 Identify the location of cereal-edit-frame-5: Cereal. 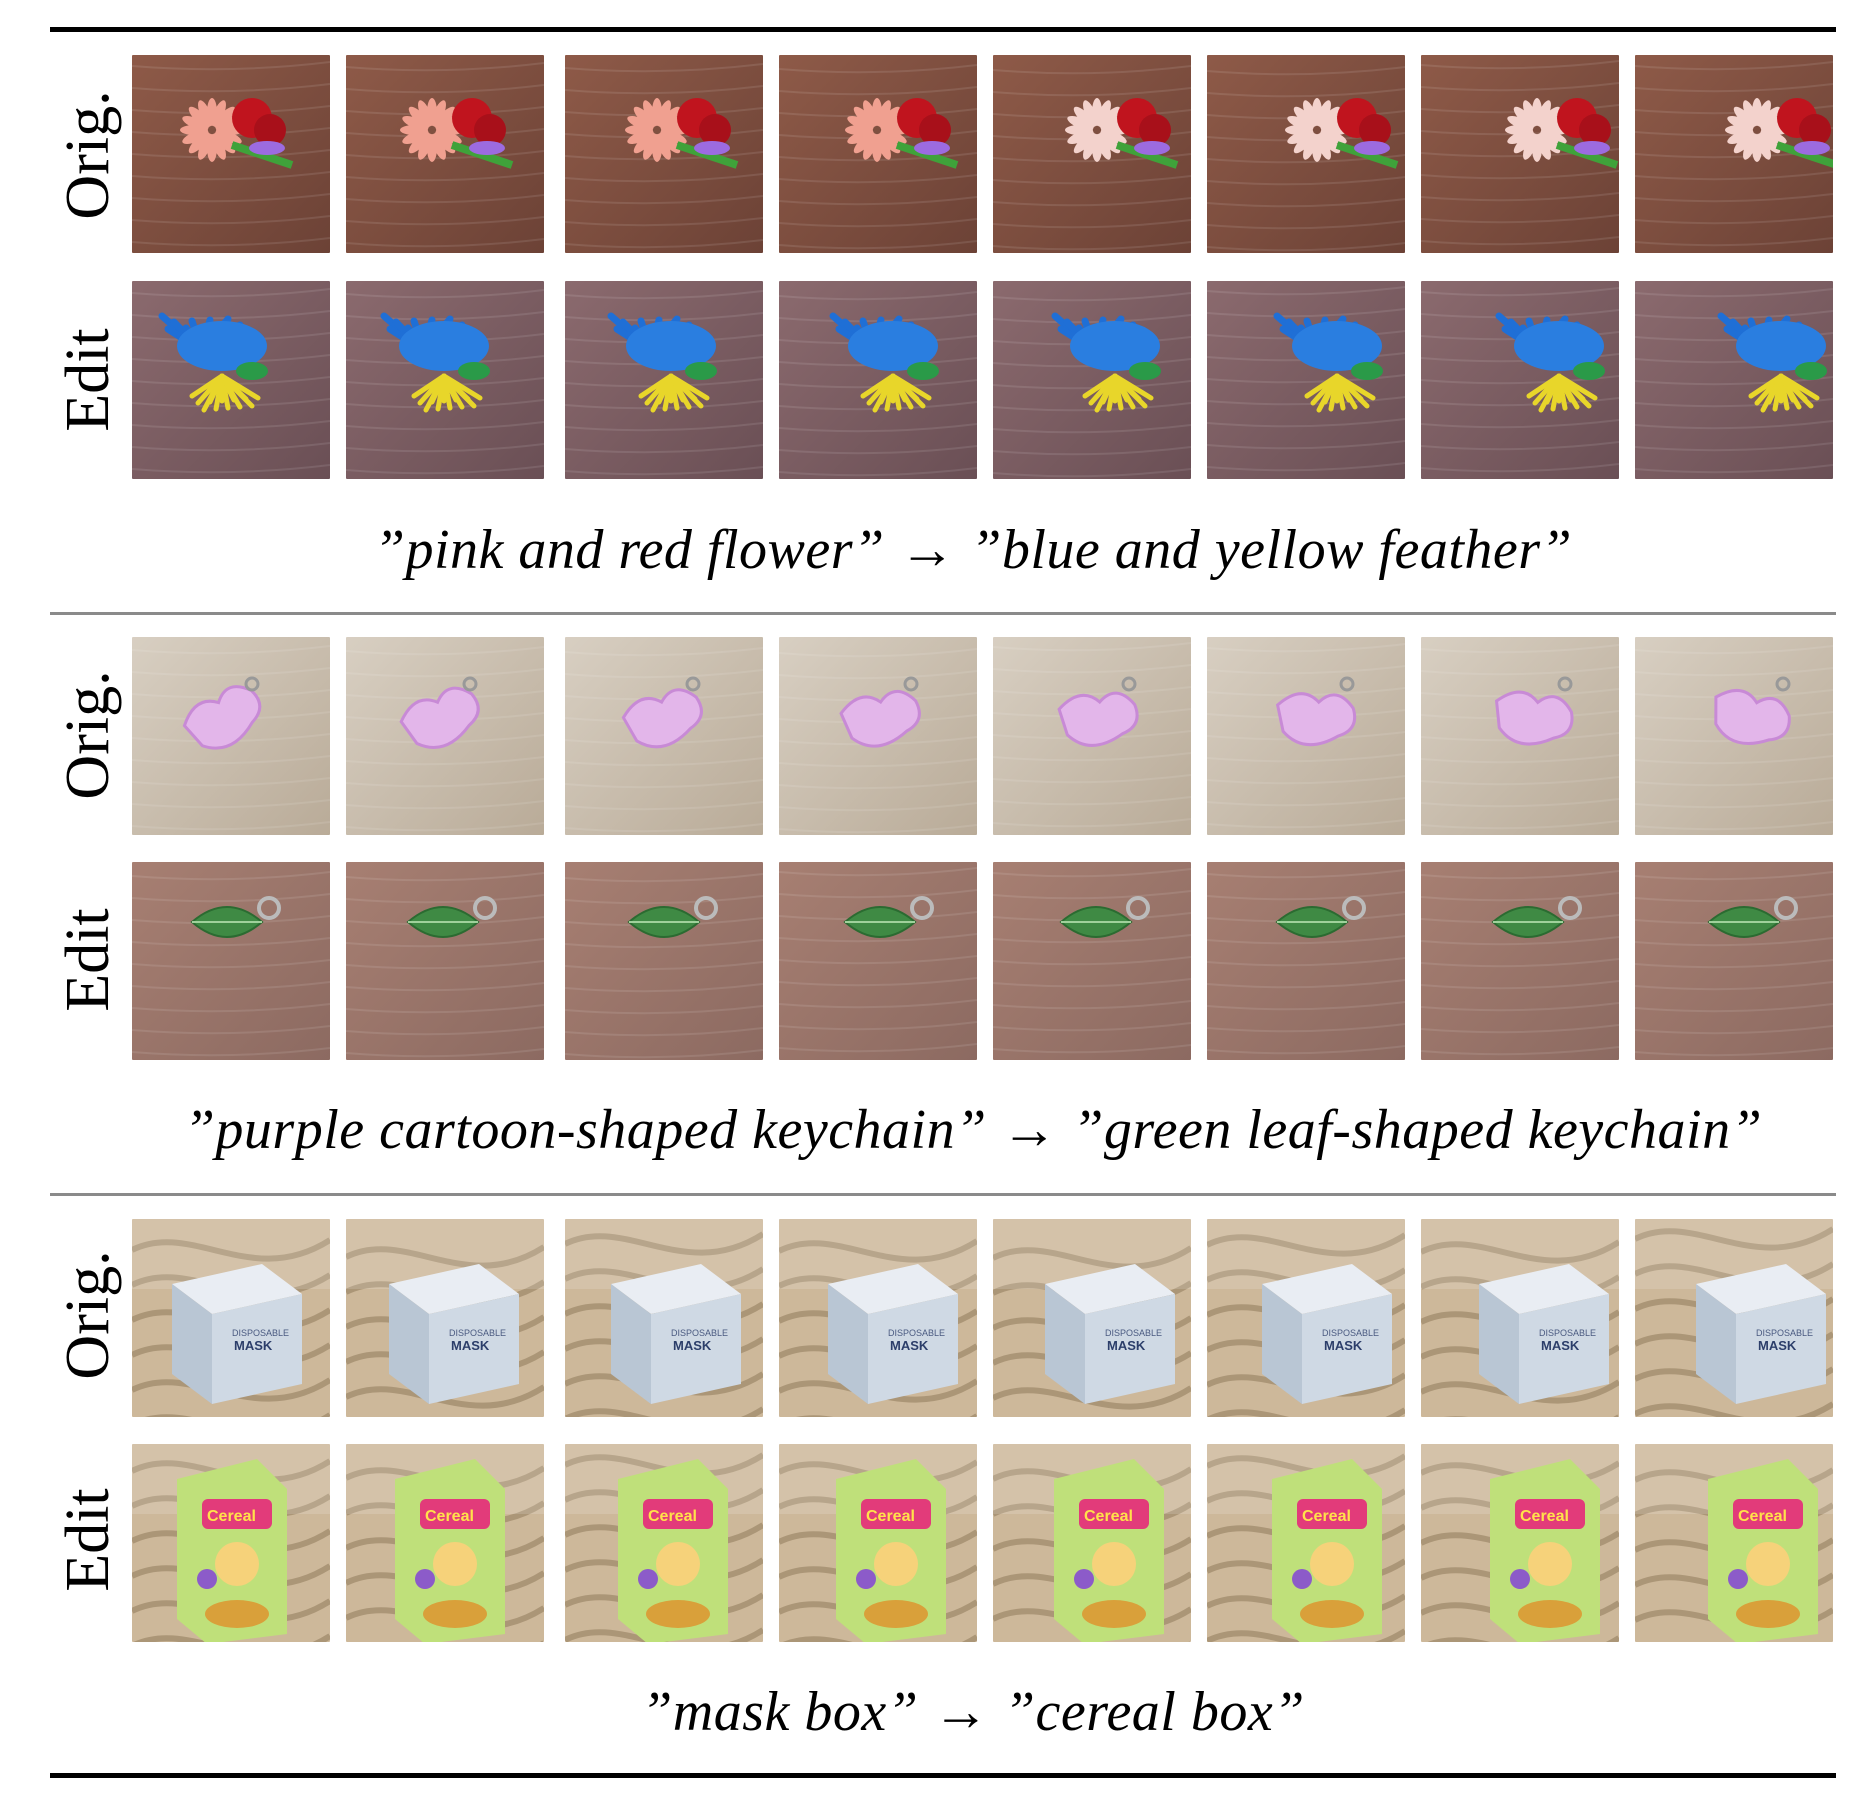
(1092, 1543).